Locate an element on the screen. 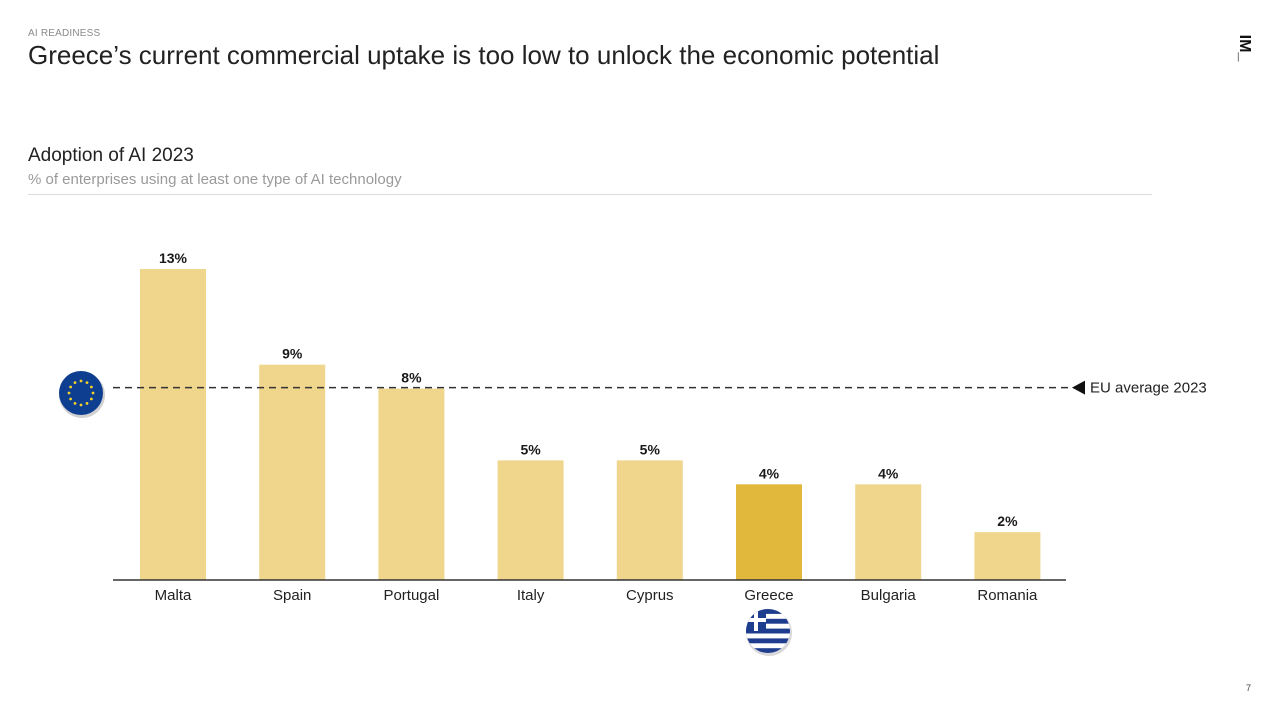 The width and height of the screenshot is (1280, 720). page-number: 7 is located at coordinates (1249, 688).